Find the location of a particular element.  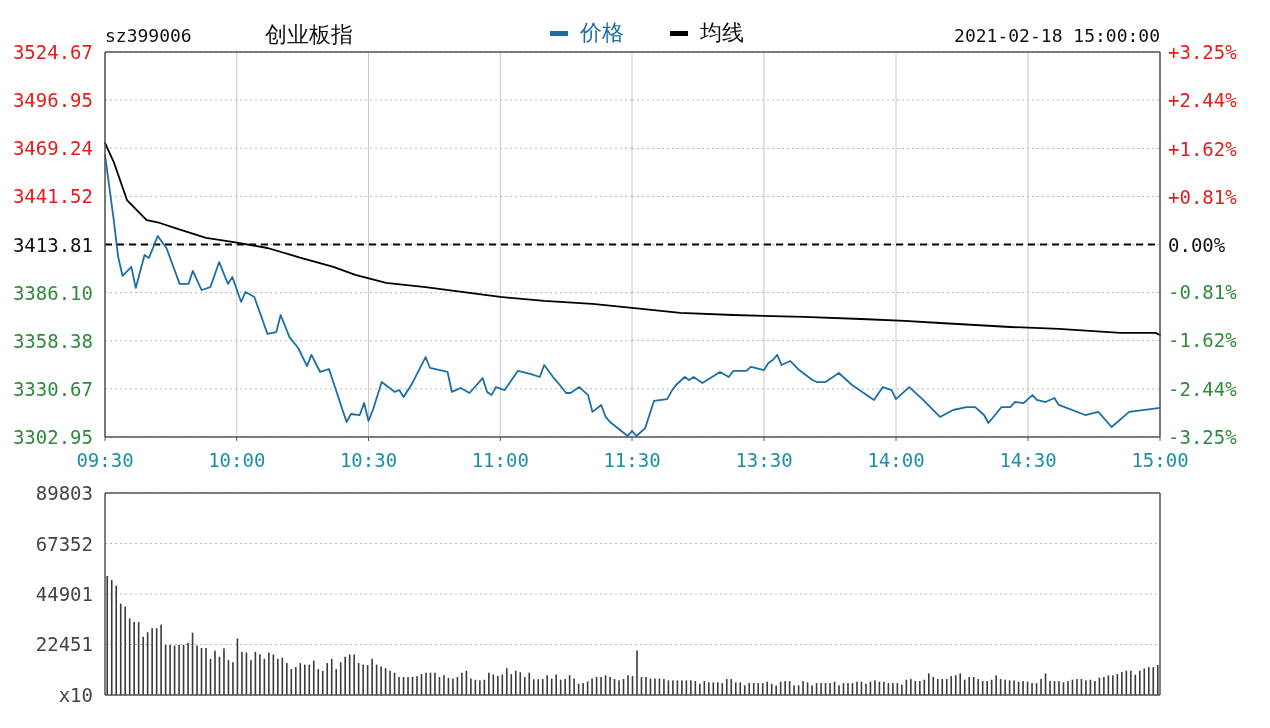

y-tick-label: 89803 is located at coordinates (64, 493).